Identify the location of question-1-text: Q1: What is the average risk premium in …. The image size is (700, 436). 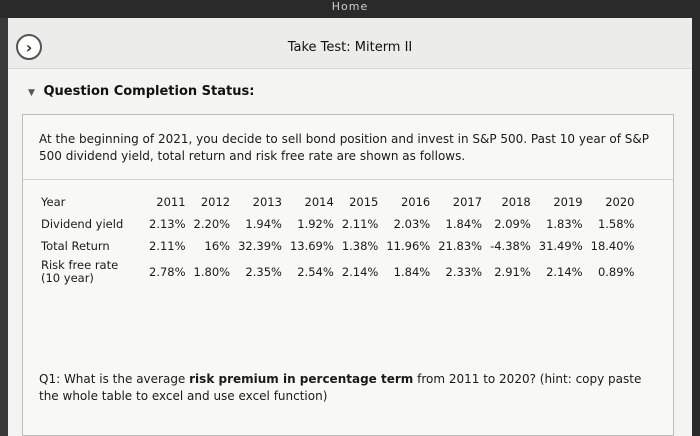
(349, 388).